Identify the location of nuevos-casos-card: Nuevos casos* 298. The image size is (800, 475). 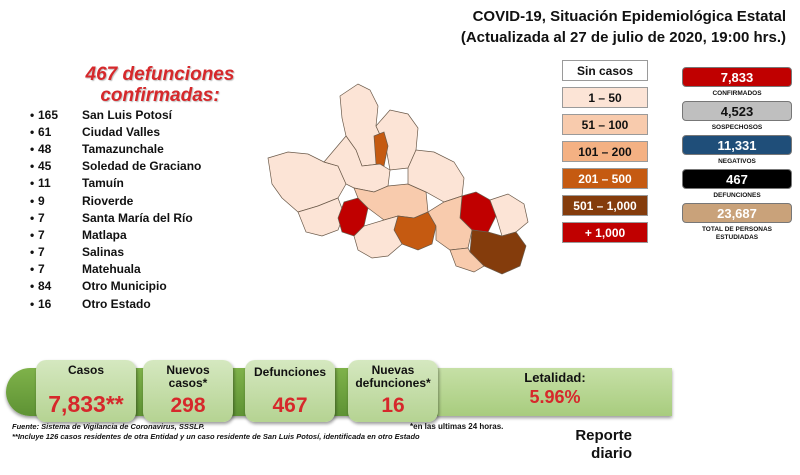
(188, 391).